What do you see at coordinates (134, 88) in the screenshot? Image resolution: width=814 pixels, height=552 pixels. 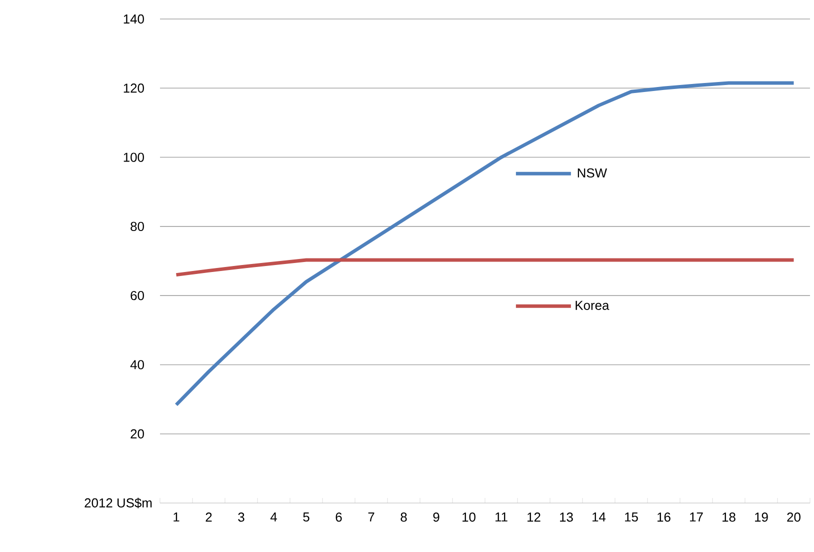 I see `y-tick-label: 120` at bounding box center [134, 88].